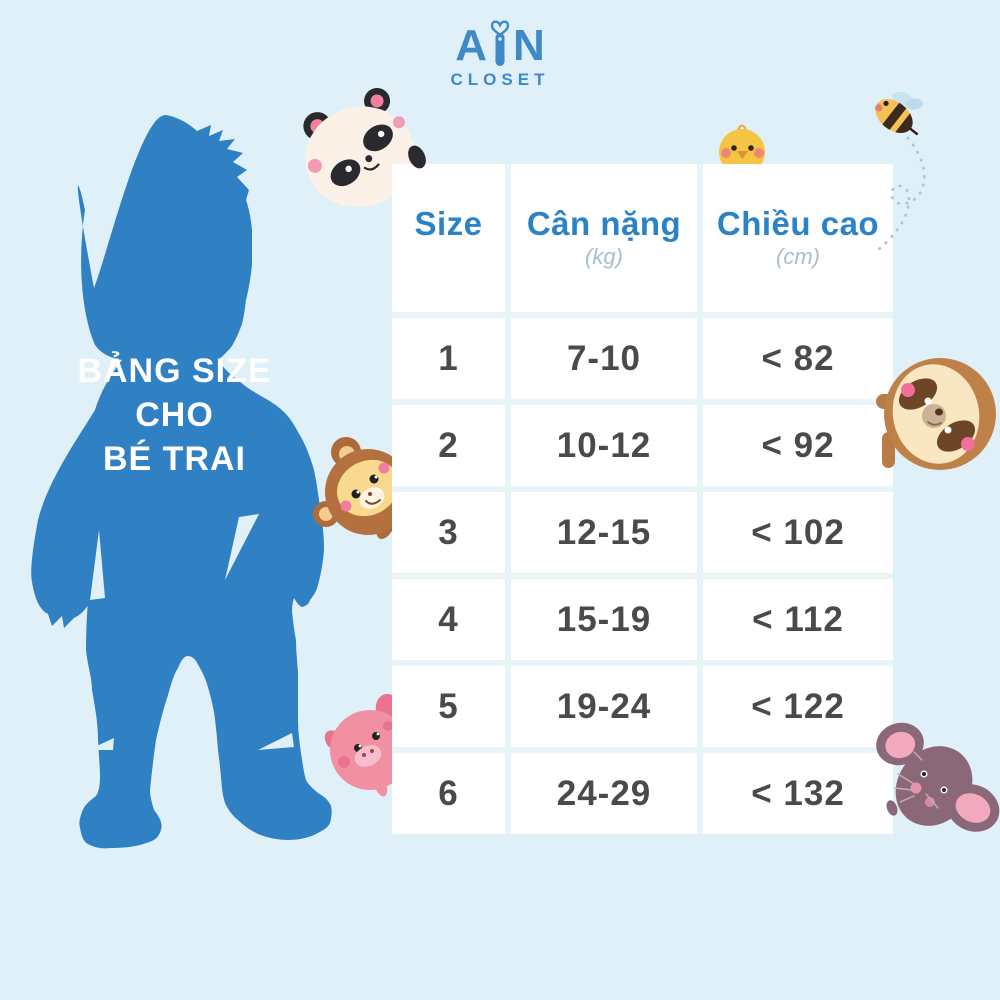 The width and height of the screenshot is (1000, 1000). I want to click on table-cell: 15-19, so click(604, 619).